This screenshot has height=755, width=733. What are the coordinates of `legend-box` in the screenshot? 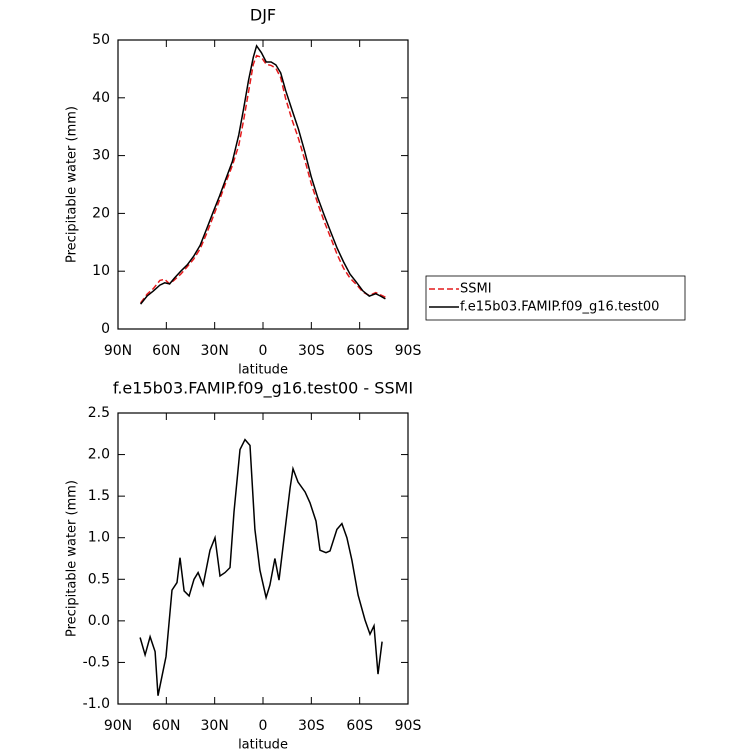 It's located at (555, 298).